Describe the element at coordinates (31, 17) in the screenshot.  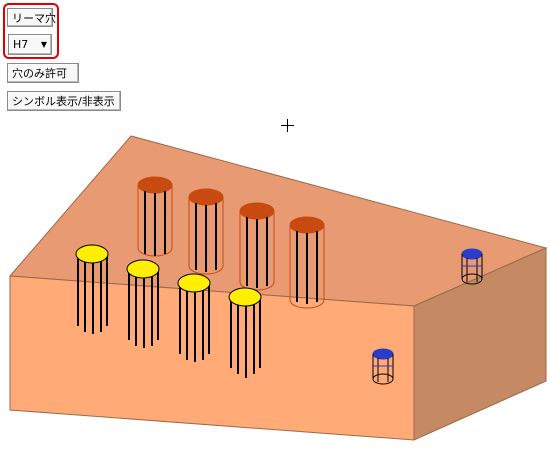
I see `reamer-hole-button: リーマ穴` at that location.